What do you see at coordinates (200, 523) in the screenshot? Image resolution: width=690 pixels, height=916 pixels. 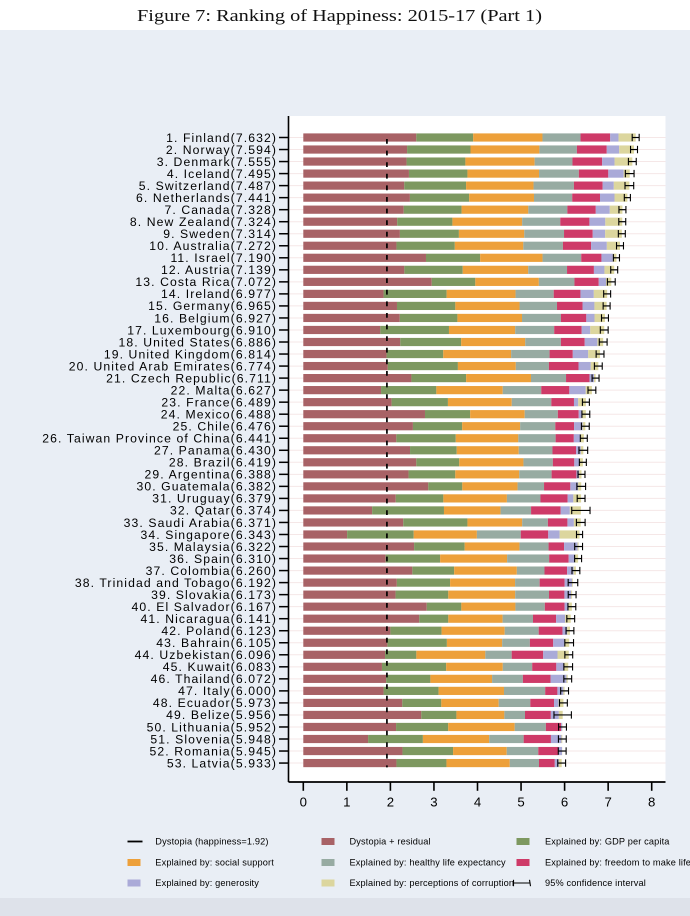 I see `svg-text: 33. Saudi Arabia(6.371)` at bounding box center [200, 523].